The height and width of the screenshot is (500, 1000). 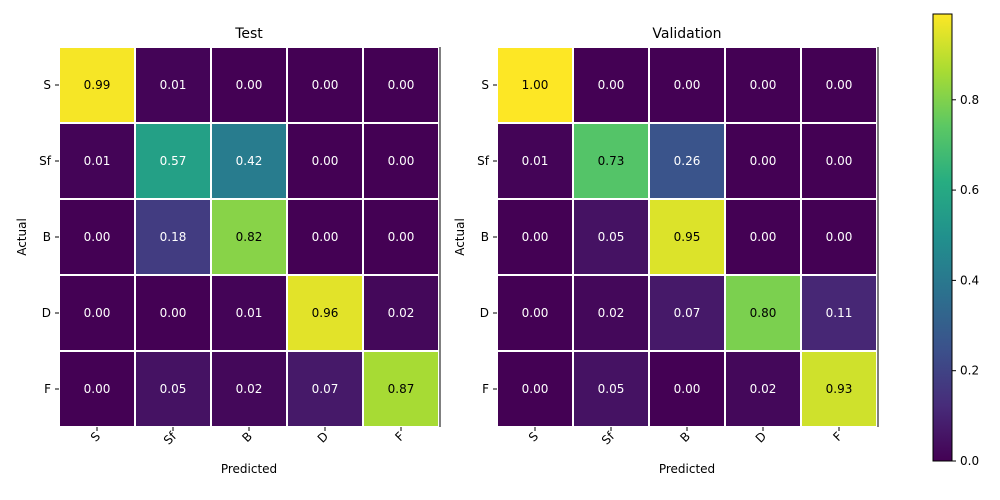 What do you see at coordinates (46, 313) in the screenshot?
I see `y-tick-label: D` at bounding box center [46, 313].